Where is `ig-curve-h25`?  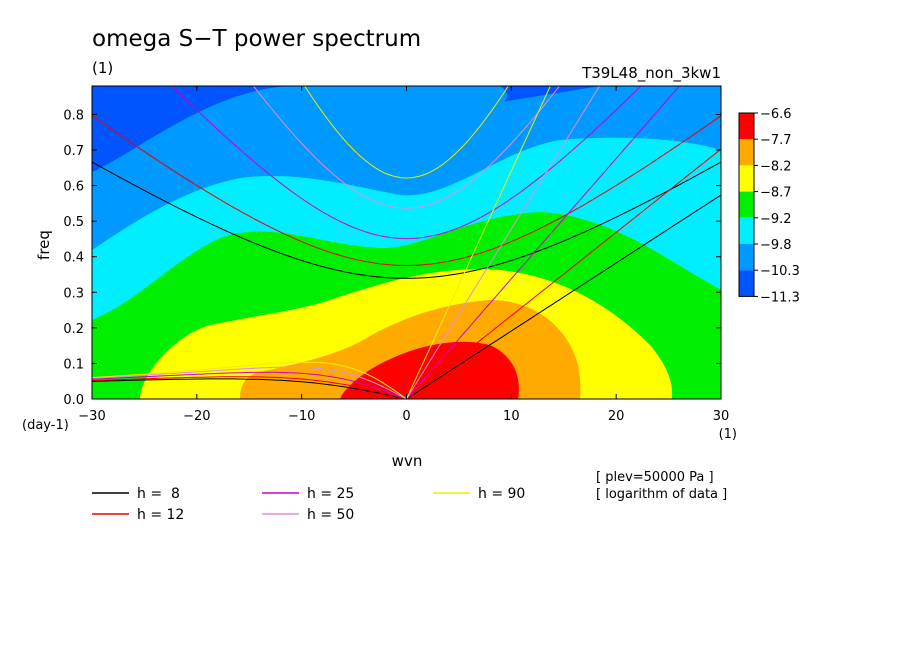 ig-curve-h25 is located at coordinates (406, 163).